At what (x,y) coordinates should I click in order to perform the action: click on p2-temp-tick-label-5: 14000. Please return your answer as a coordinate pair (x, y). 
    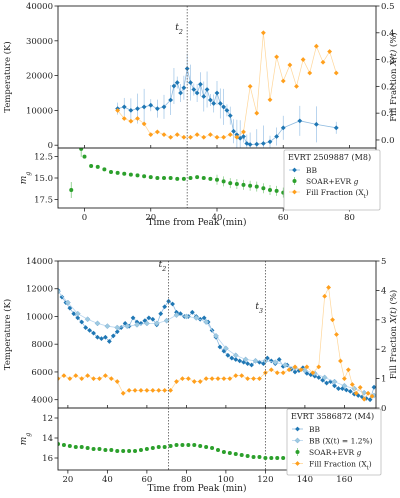
    Looking at the image, I should click on (39, 262).